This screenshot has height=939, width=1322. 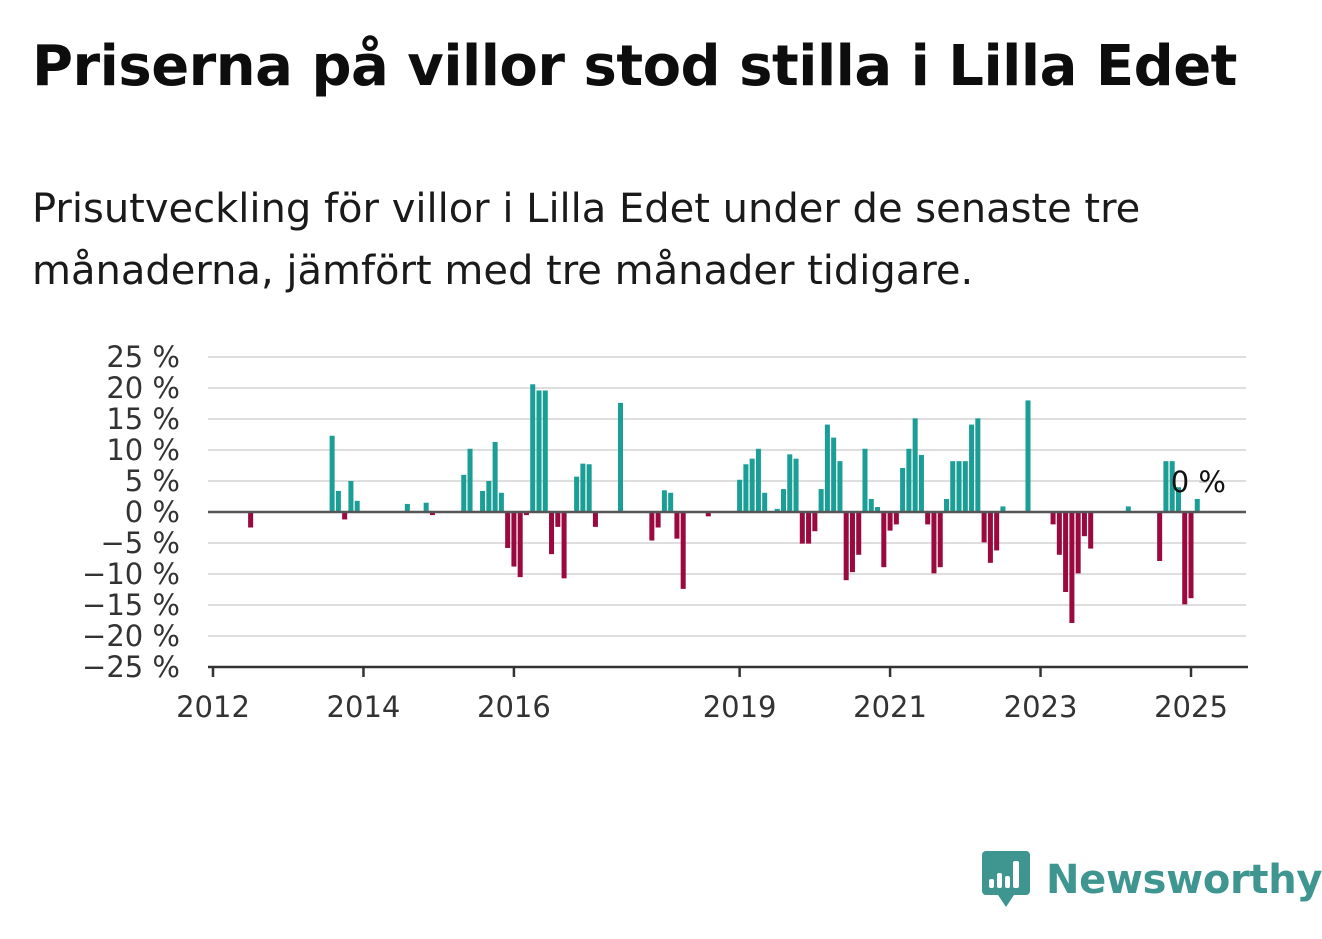 I want to click on y-tick-label: 20 %, so click(x=143, y=388).